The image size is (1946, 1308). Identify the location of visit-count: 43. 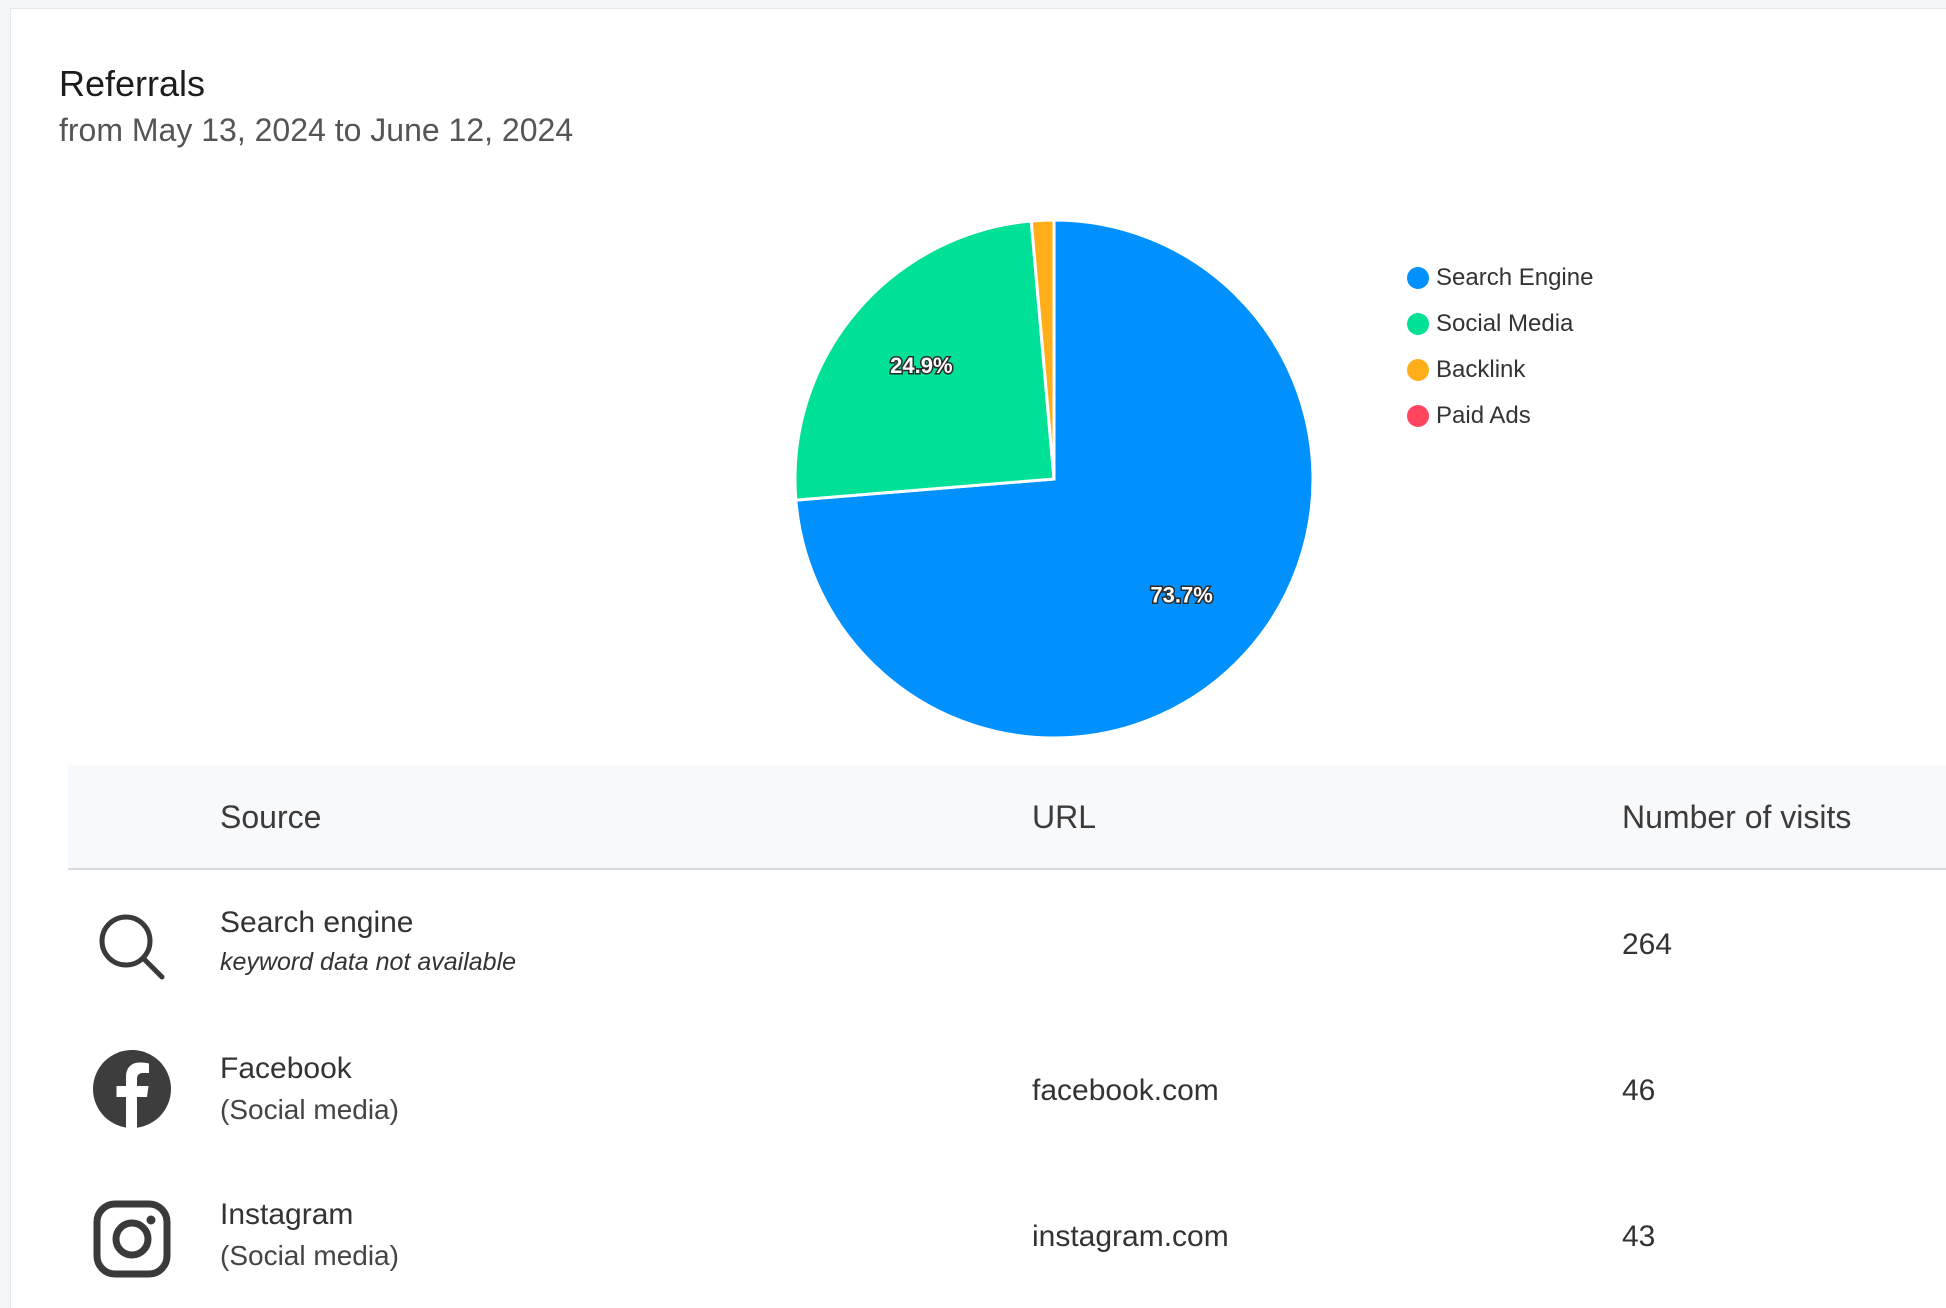
(1639, 1236).